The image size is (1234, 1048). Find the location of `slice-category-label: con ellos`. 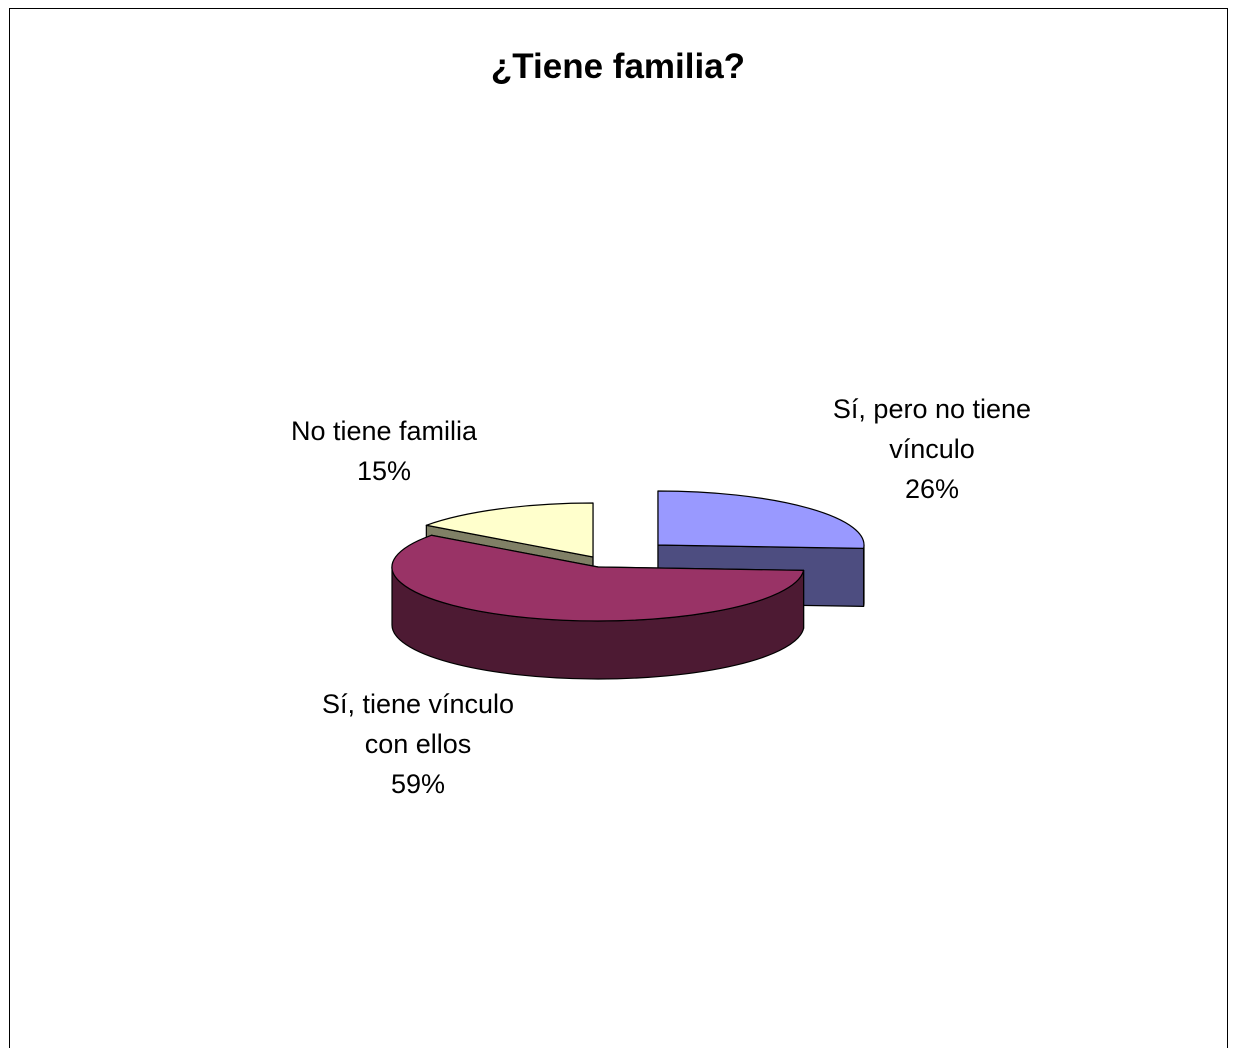

slice-category-label: con ellos is located at coordinates (418, 744).